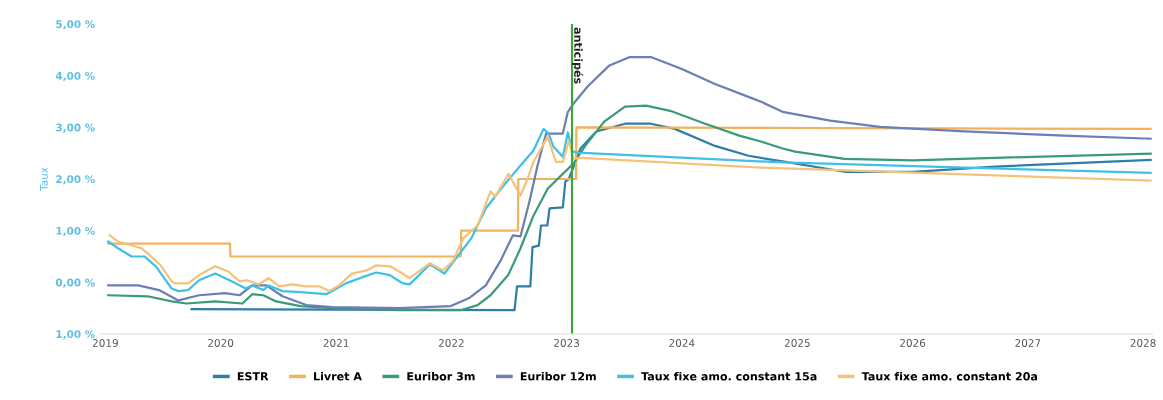 This screenshot has height=400, width=1163. Describe the element at coordinates (441, 376) in the screenshot. I see `legend-label: Euribor 3m` at that location.